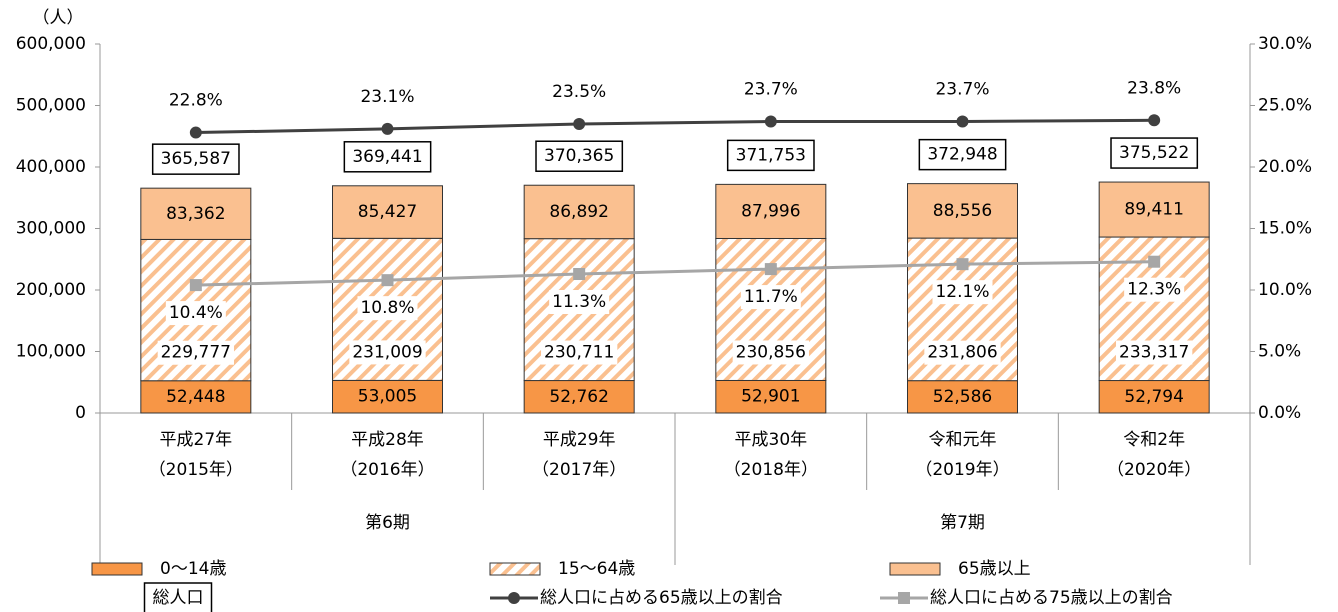  I want to click on bar-label: 231,009, so click(387, 352).